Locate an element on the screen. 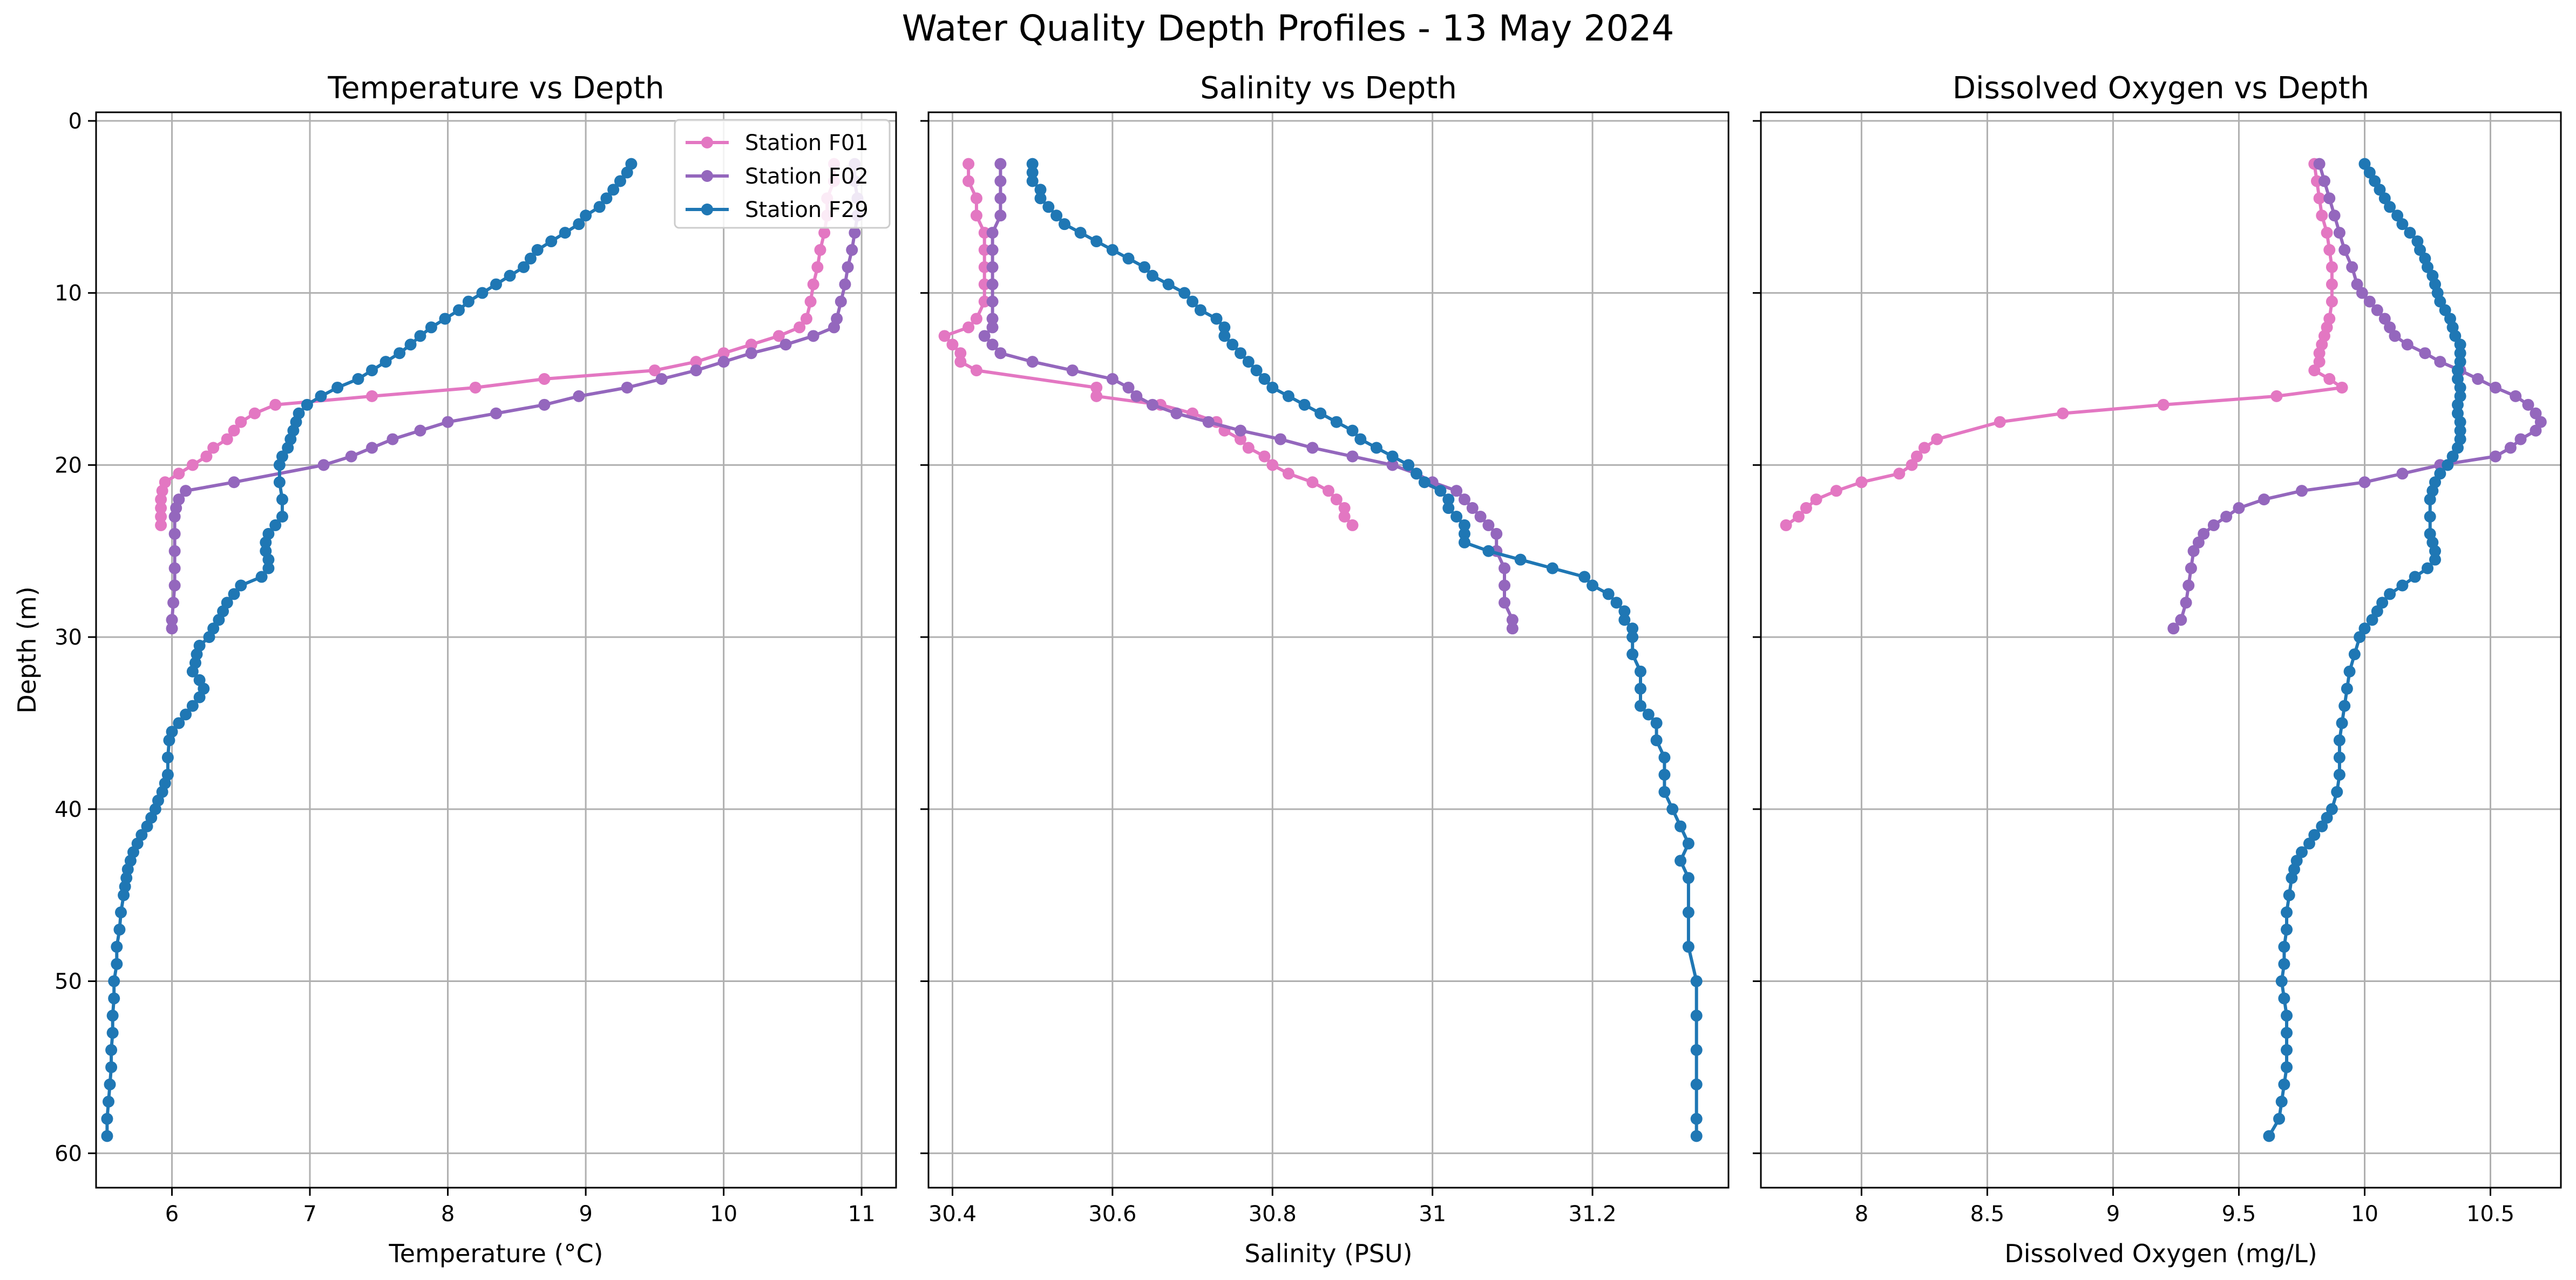 The width and height of the screenshot is (2576, 1280). panel-title: Salinity vs Depth is located at coordinates (1328, 88).